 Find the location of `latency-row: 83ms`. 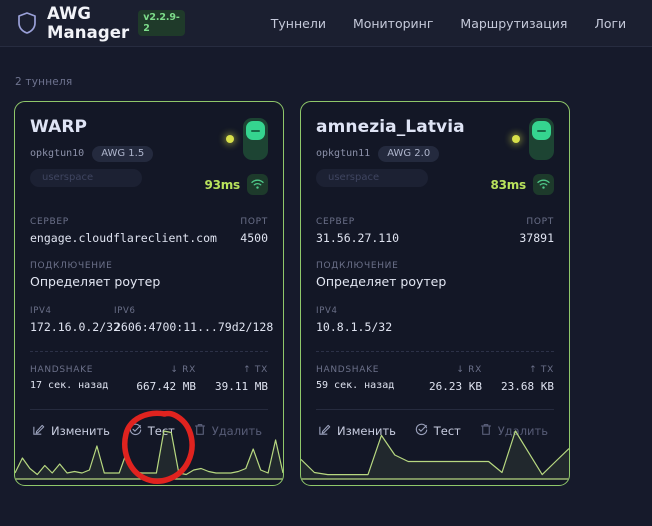

latency-row: 83ms is located at coordinates (522, 184).